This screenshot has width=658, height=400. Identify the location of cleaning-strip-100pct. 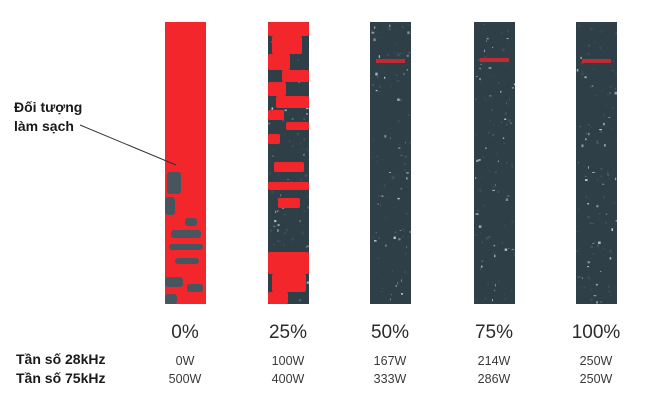
(596, 163).